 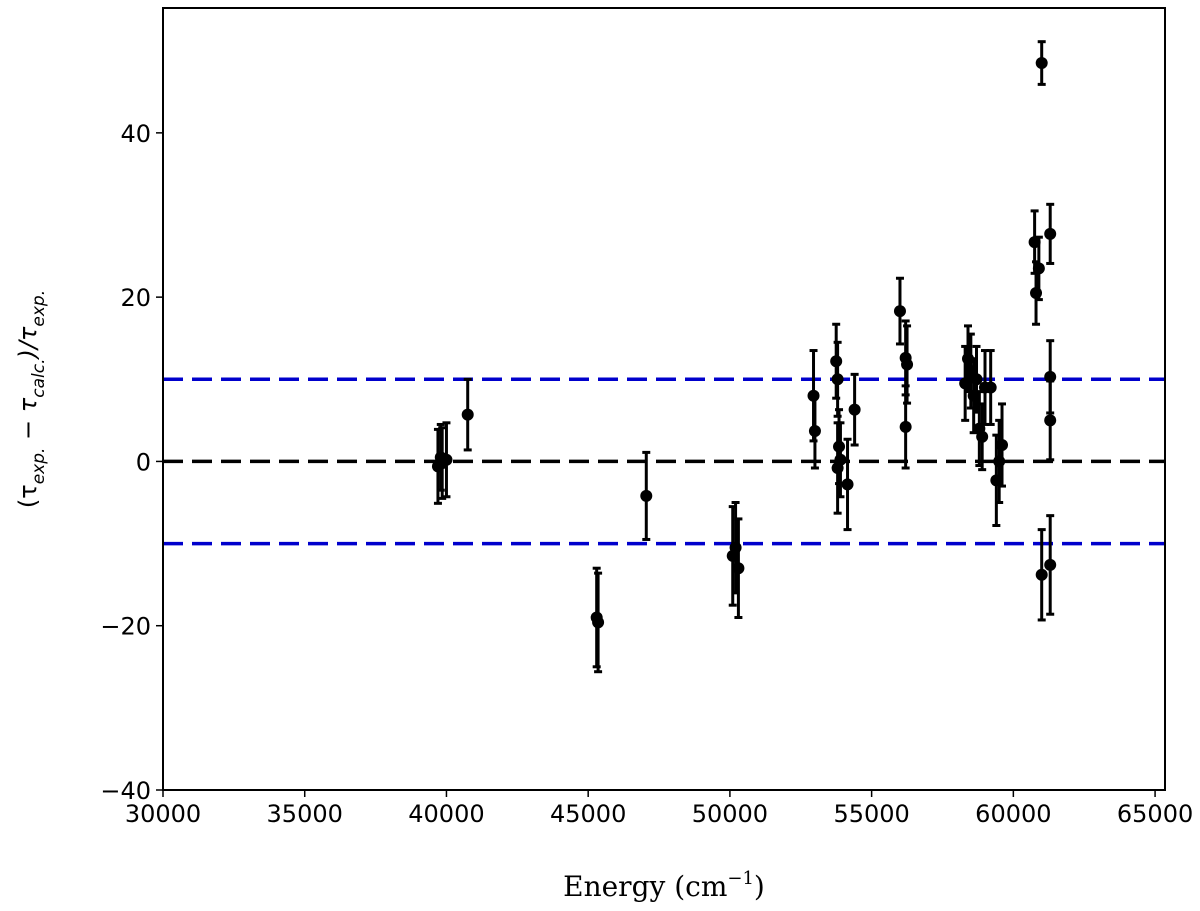 What do you see at coordinates (1155, 814) in the screenshot?
I see `x-tick-label: 65000` at bounding box center [1155, 814].